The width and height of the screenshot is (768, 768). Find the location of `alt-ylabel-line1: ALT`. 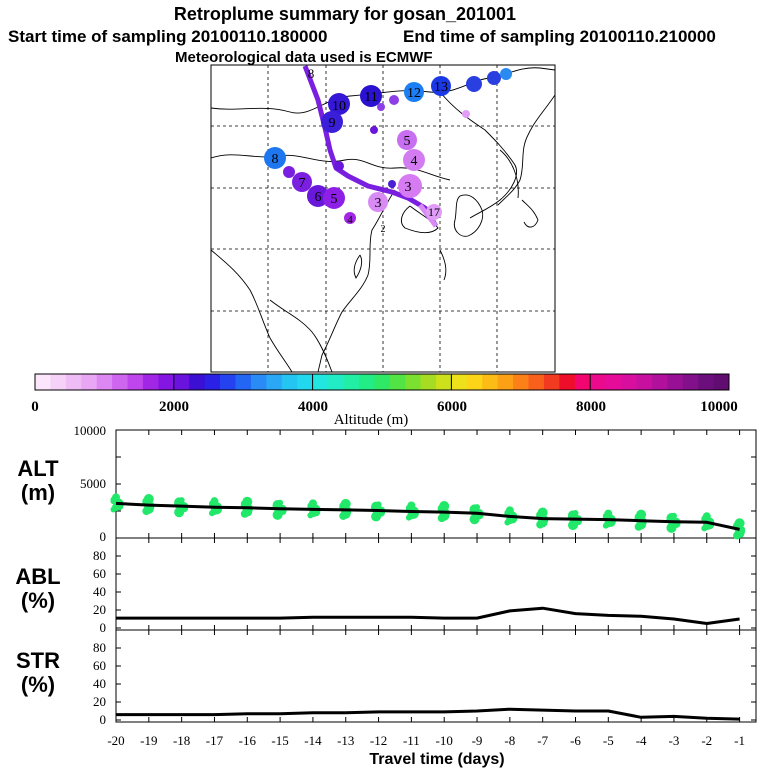

alt-ylabel-line1: ALT is located at coordinates (38, 468).